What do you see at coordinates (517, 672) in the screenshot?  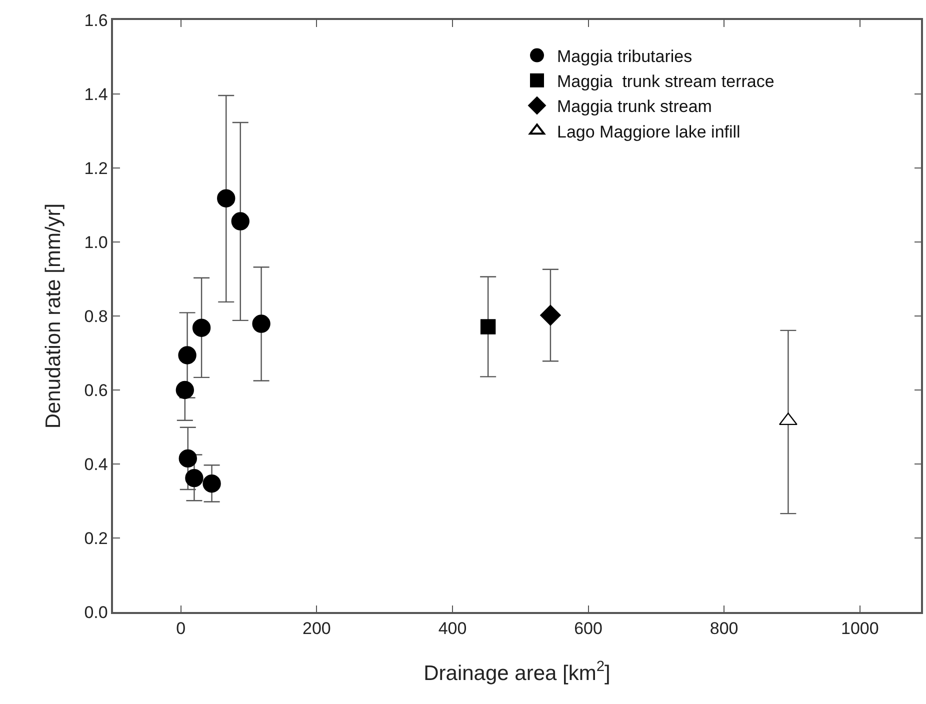 I see `x-axis-title: Drainage area [km$^{2}$]` at bounding box center [517, 672].